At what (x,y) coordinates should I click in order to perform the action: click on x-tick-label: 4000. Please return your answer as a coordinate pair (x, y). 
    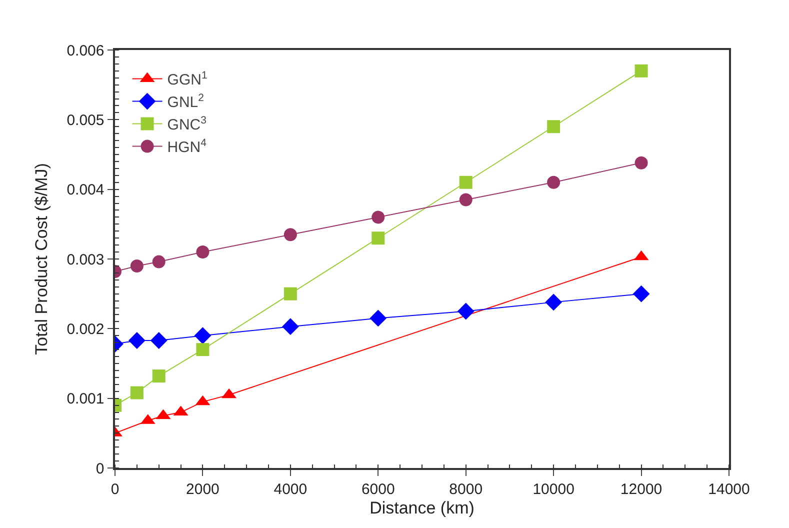
    Looking at the image, I should click on (291, 489).